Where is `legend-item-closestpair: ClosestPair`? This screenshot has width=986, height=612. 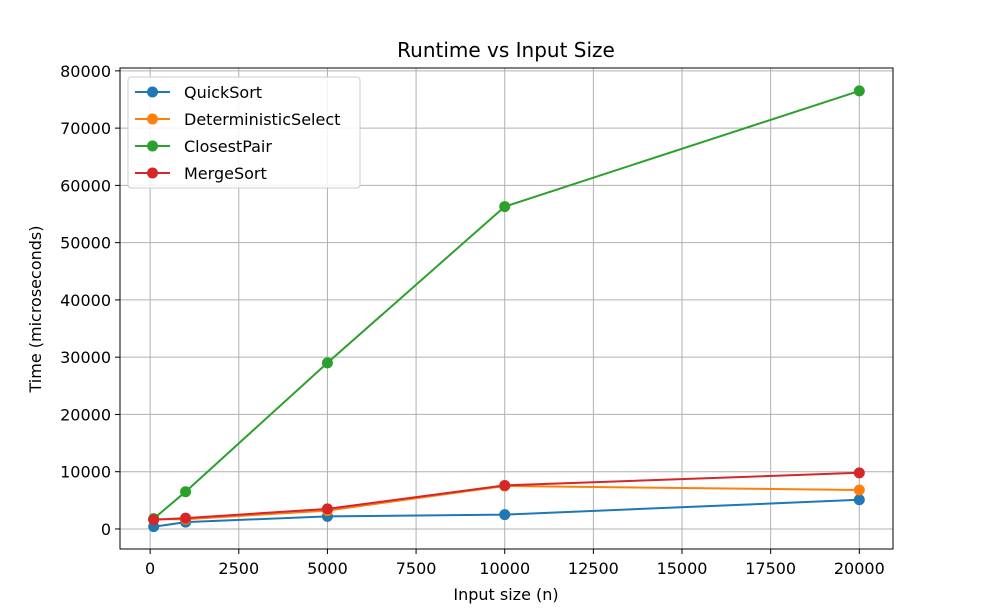 legend-item-closestpair: ClosestPair is located at coordinates (203, 146).